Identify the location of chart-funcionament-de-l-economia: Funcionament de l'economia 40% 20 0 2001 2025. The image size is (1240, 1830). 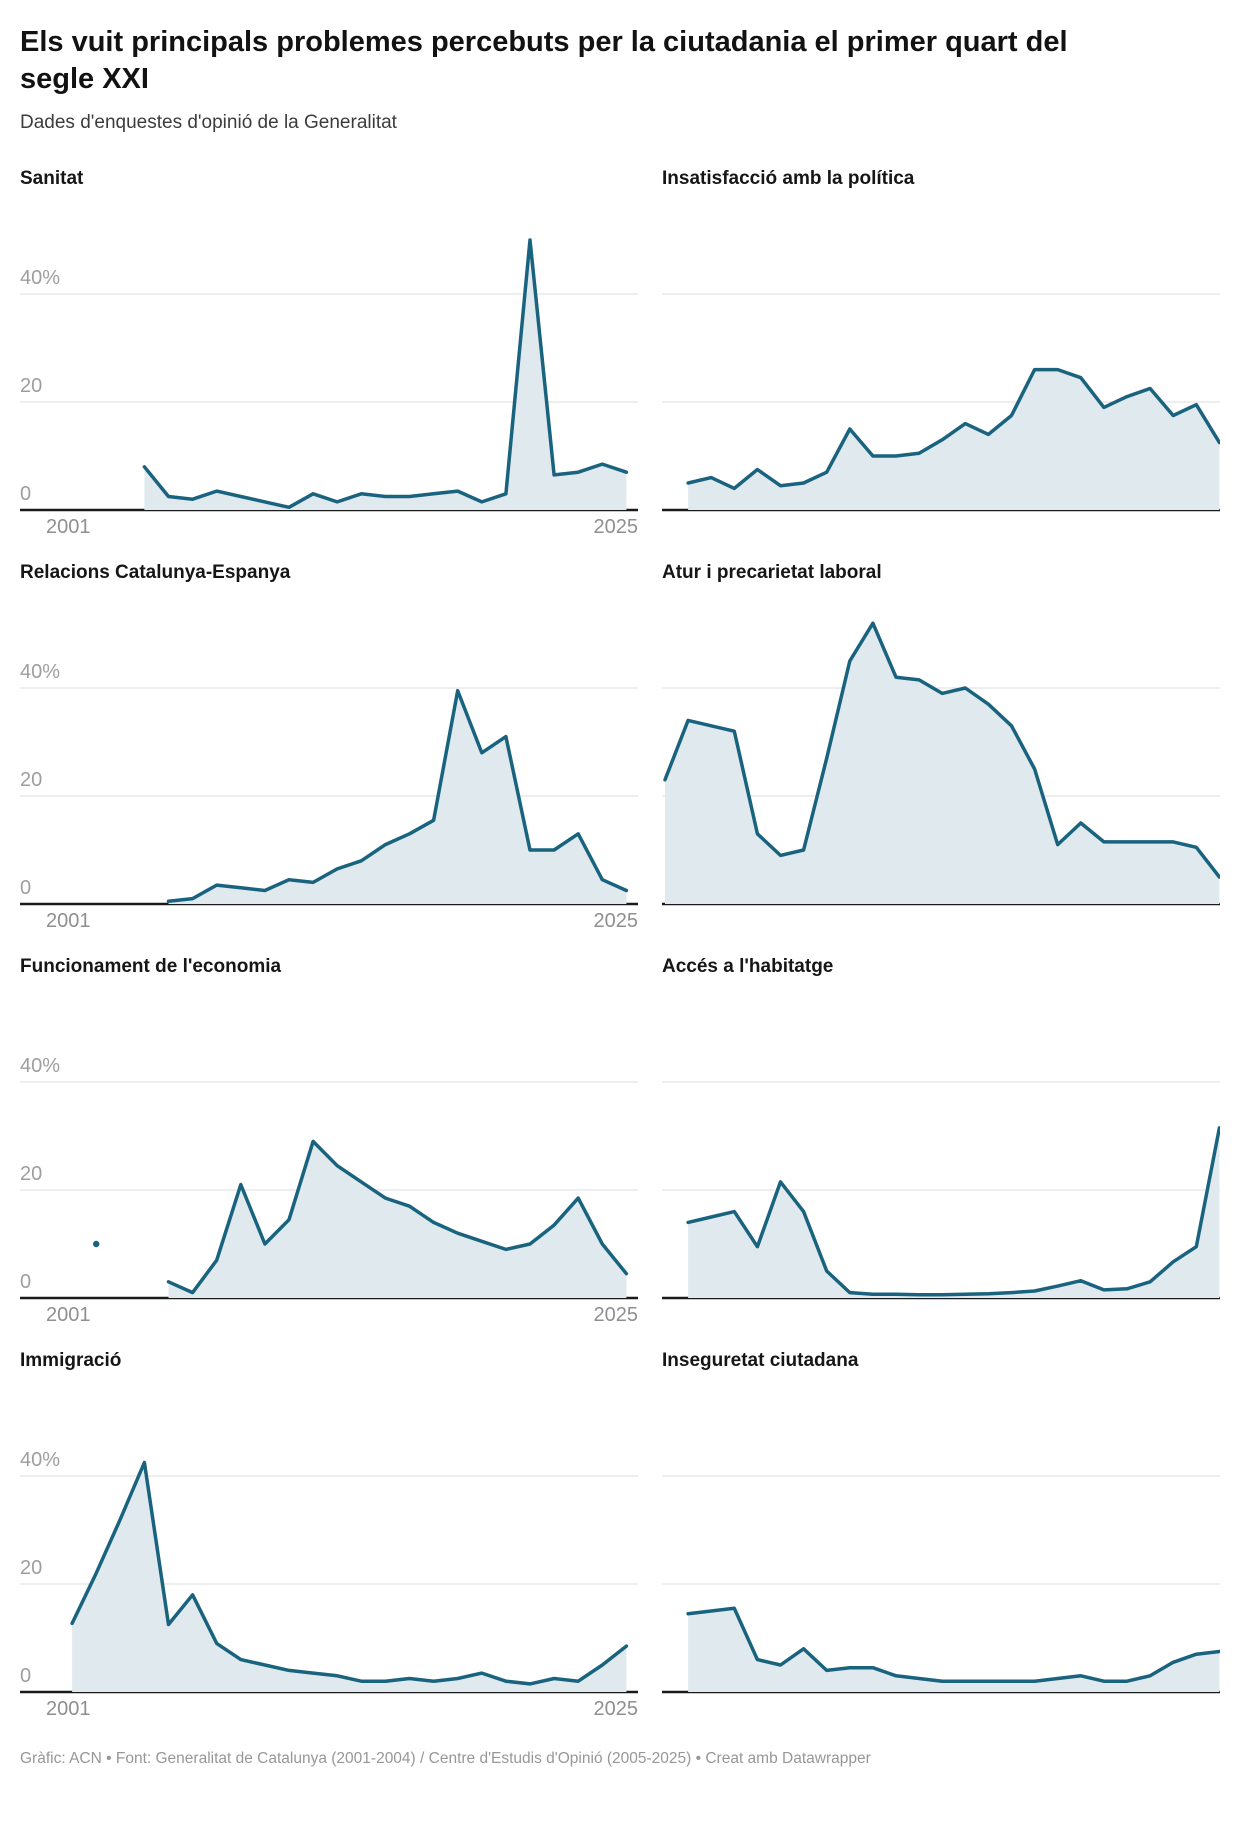
(329, 1143).